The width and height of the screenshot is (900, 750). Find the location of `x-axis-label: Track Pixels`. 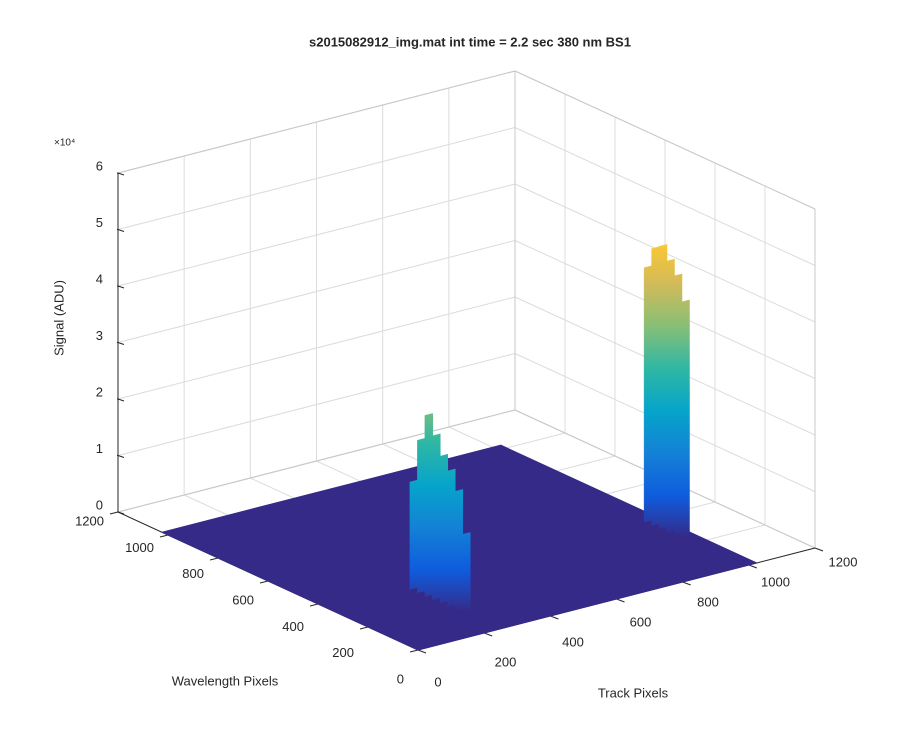

x-axis-label: Track Pixels is located at coordinates (633, 692).